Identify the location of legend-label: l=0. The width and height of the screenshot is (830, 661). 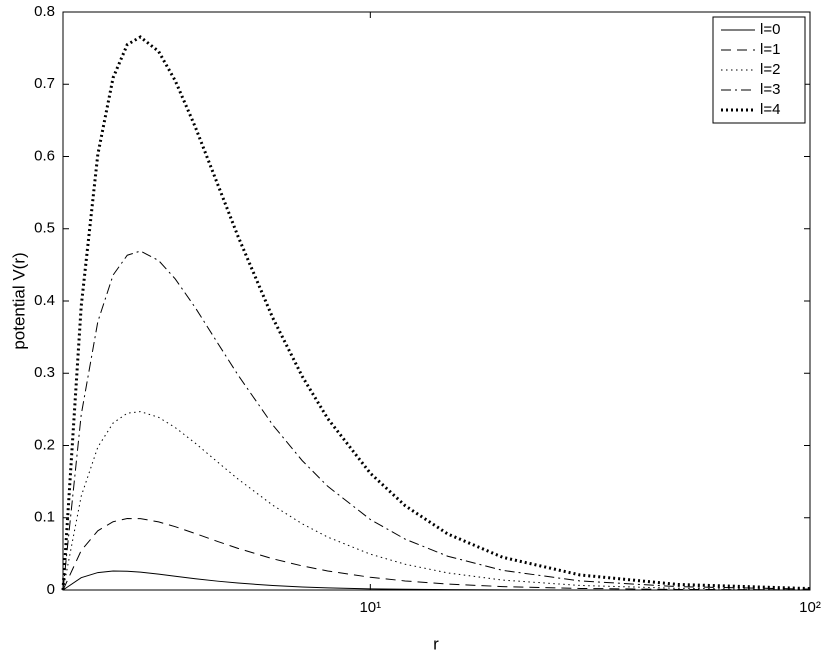
(770, 29).